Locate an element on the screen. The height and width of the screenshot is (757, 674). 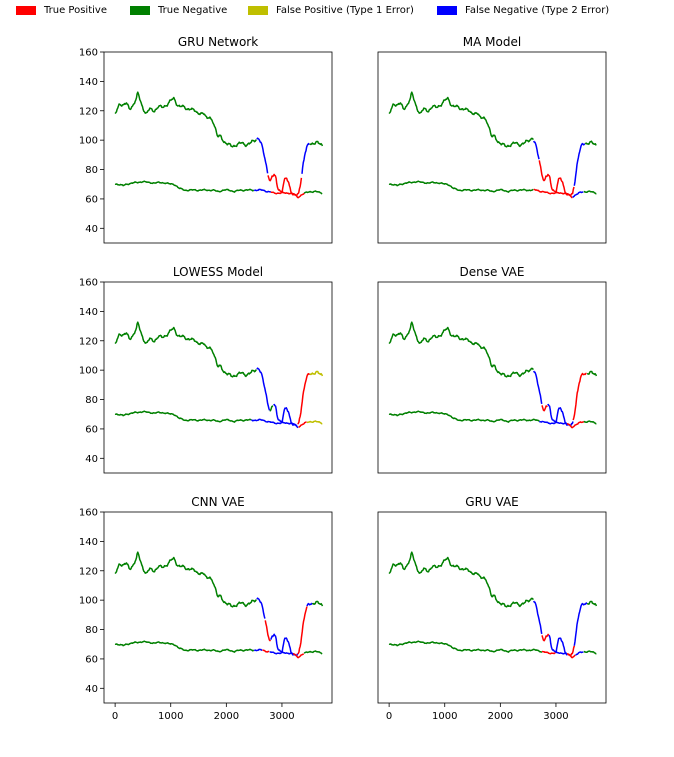
x-tick-label: 3000 is located at coordinates (555, 716).